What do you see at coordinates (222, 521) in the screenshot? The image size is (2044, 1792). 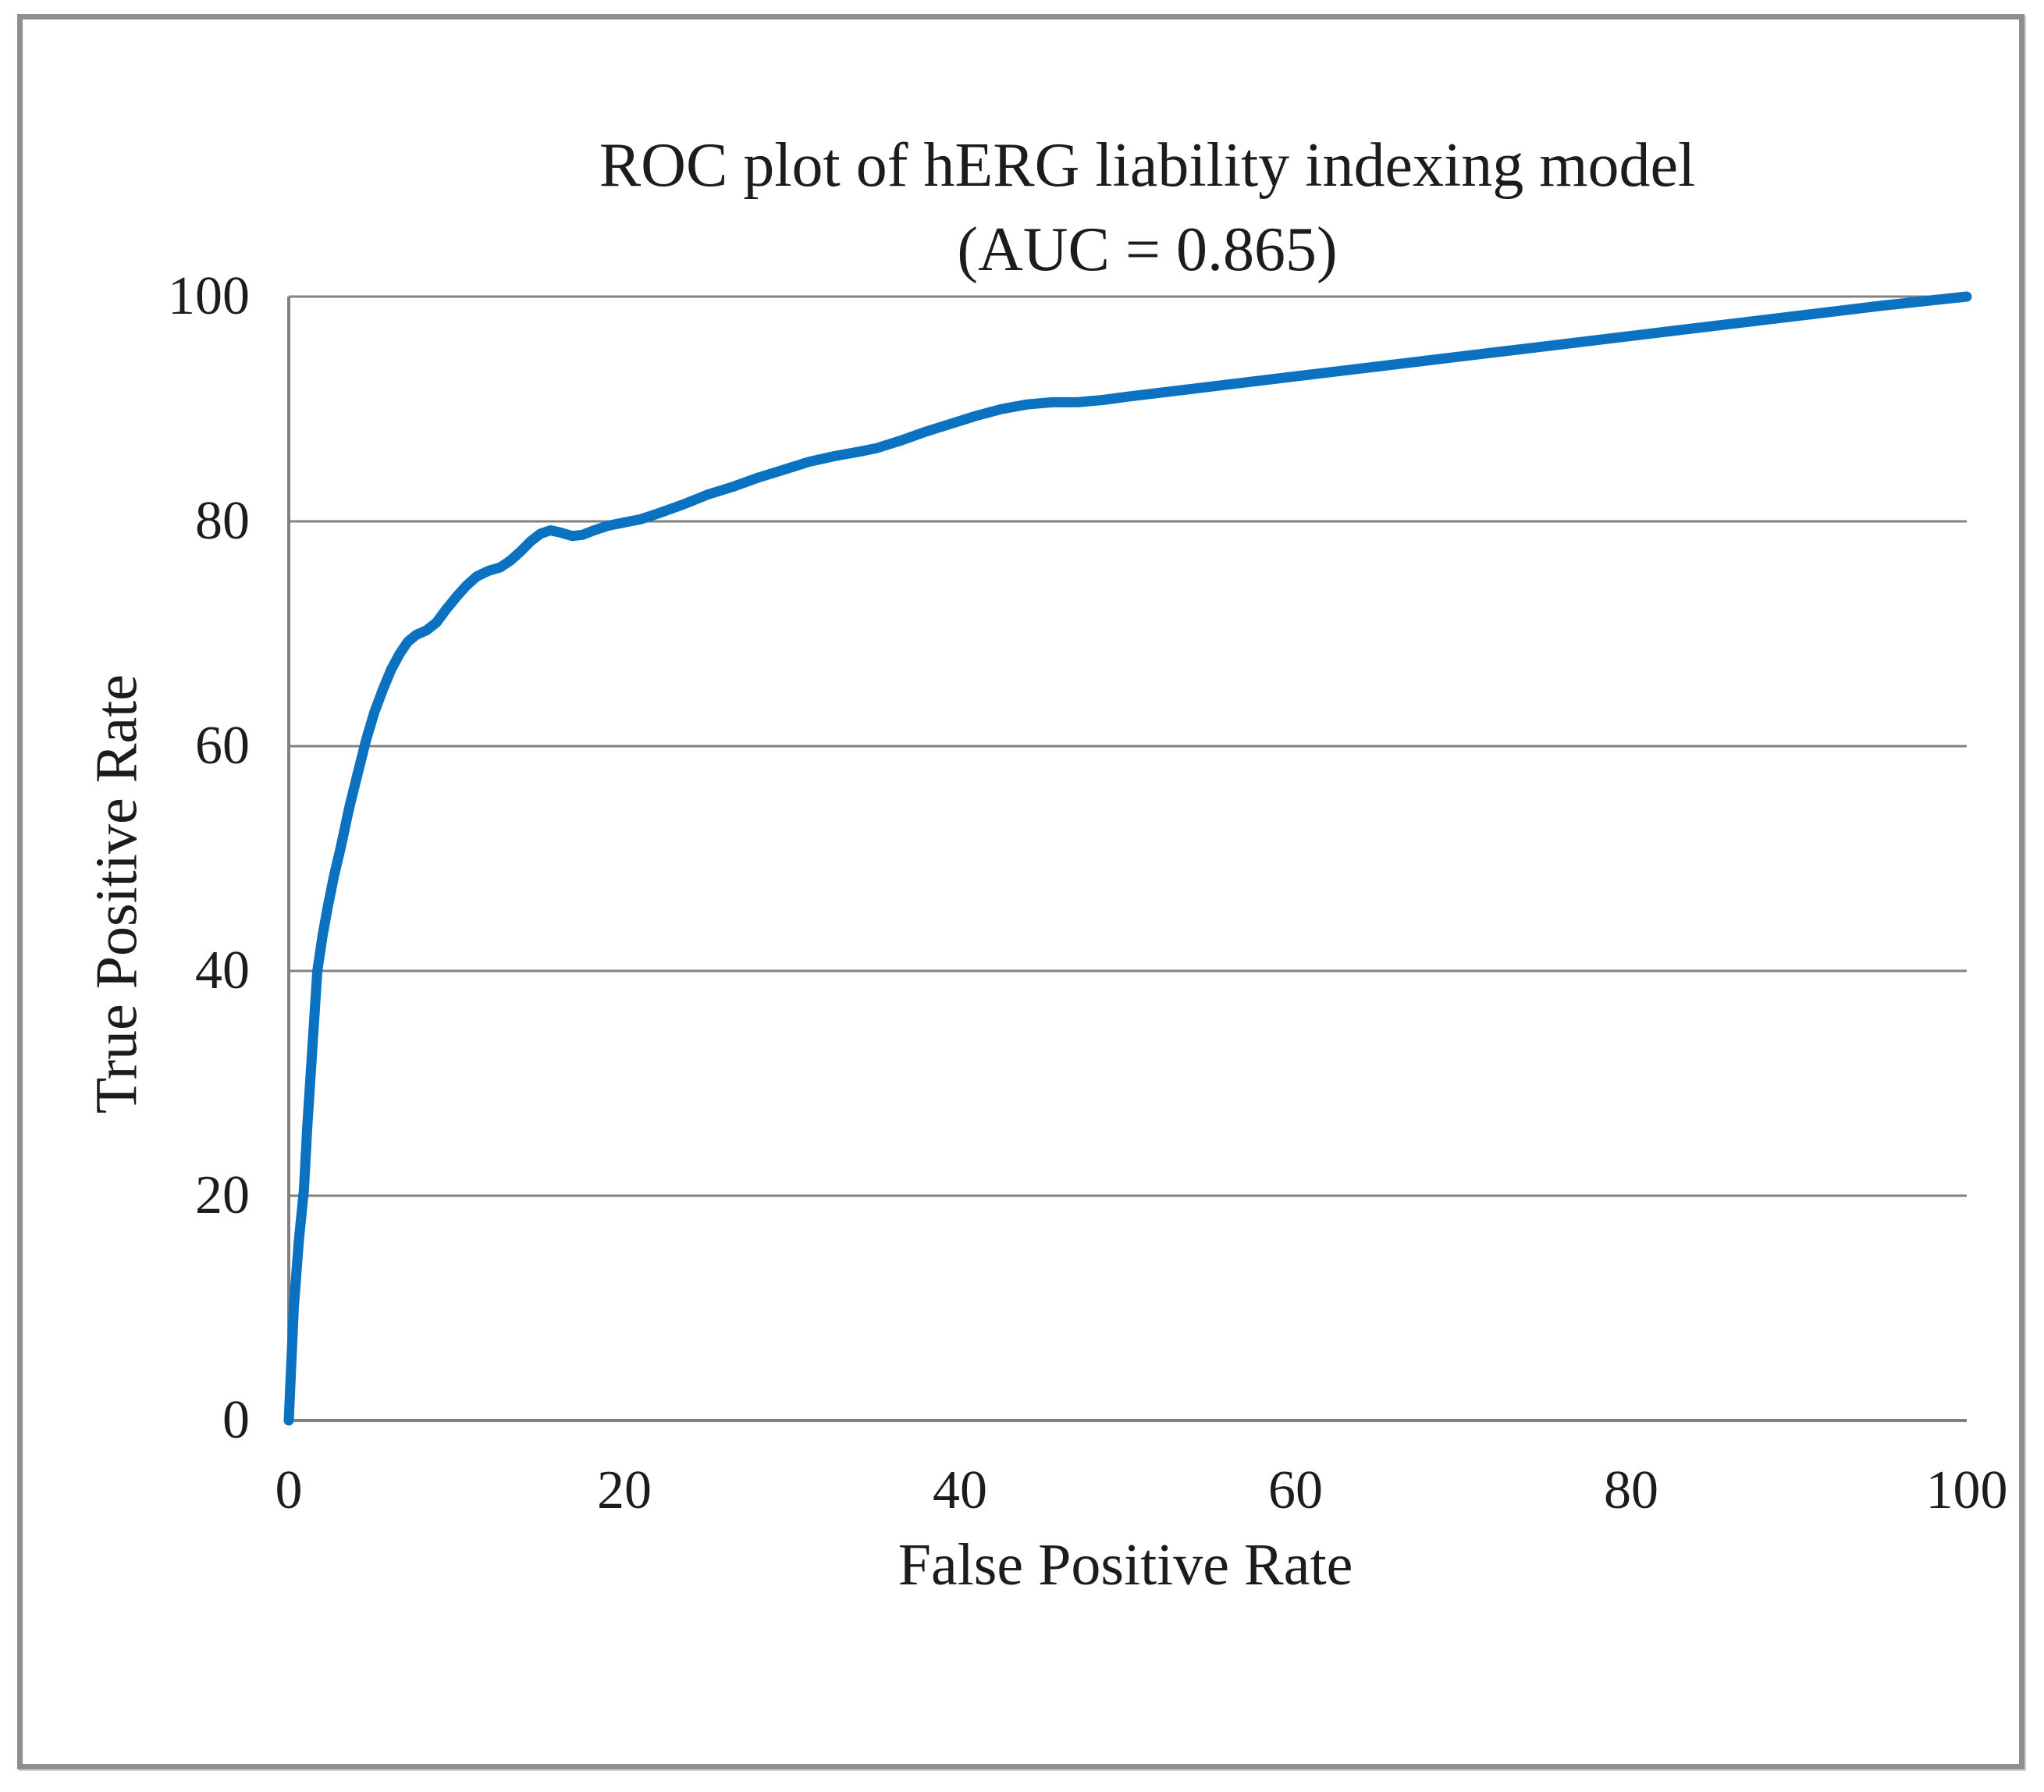 I see `y-tick-label-80: 80` at bounding box center [222, 521].